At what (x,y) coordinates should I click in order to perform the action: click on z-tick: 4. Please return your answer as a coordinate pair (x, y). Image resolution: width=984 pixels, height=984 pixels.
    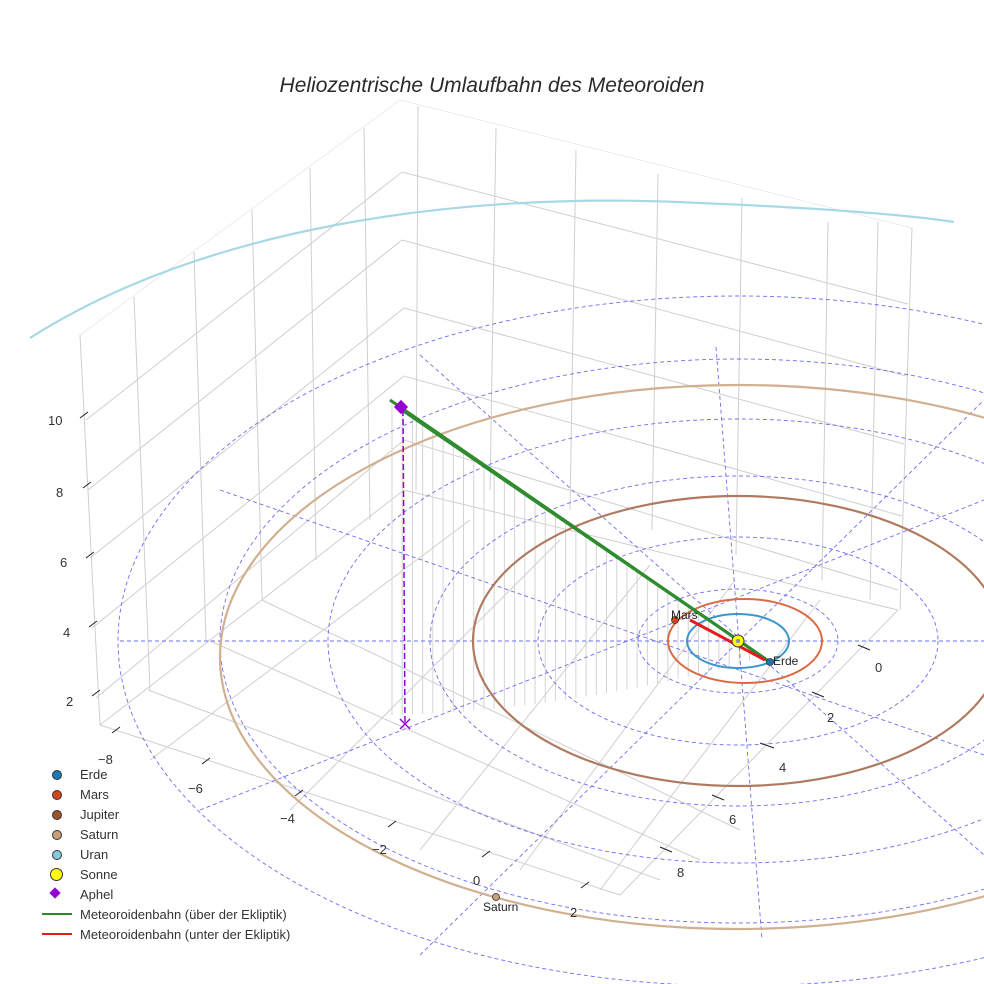
    Looking at the image, I should click on (66, 632).